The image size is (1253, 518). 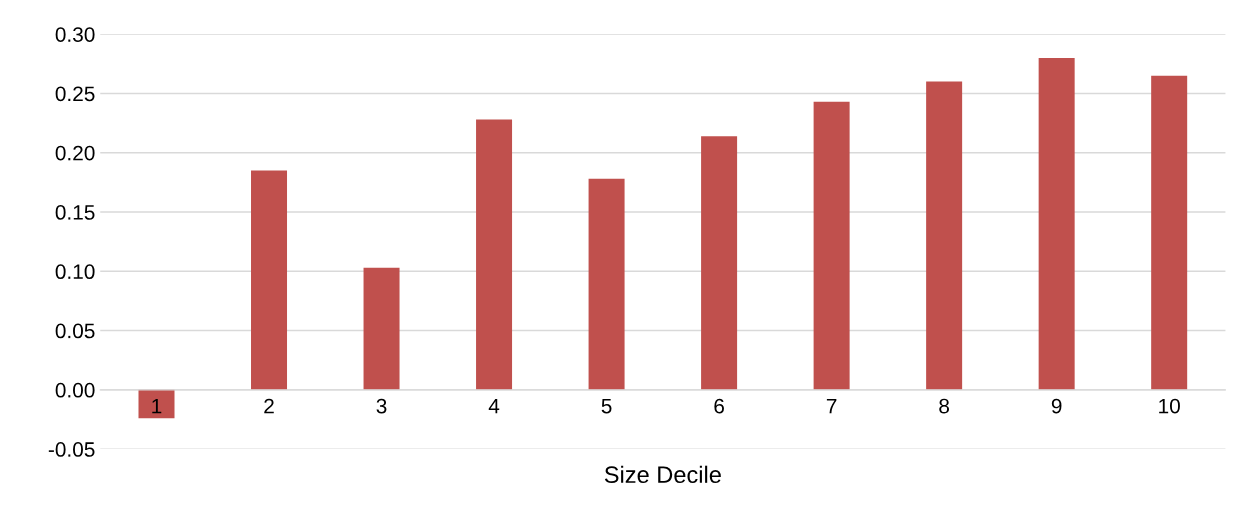 What do you see at coordinates (75, 34) in the screenshot?
I see `y-tick-label: 0.30` at bounding box center [75, 34].